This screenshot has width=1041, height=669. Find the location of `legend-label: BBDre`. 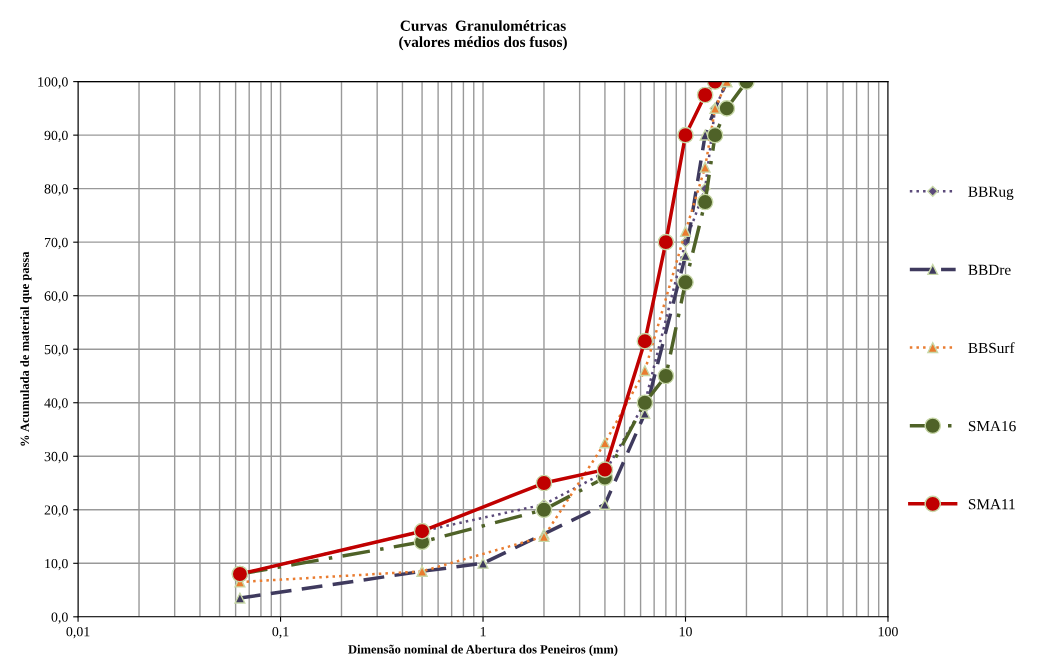

legend-label: BBDre is located at coordinates (989, 269).